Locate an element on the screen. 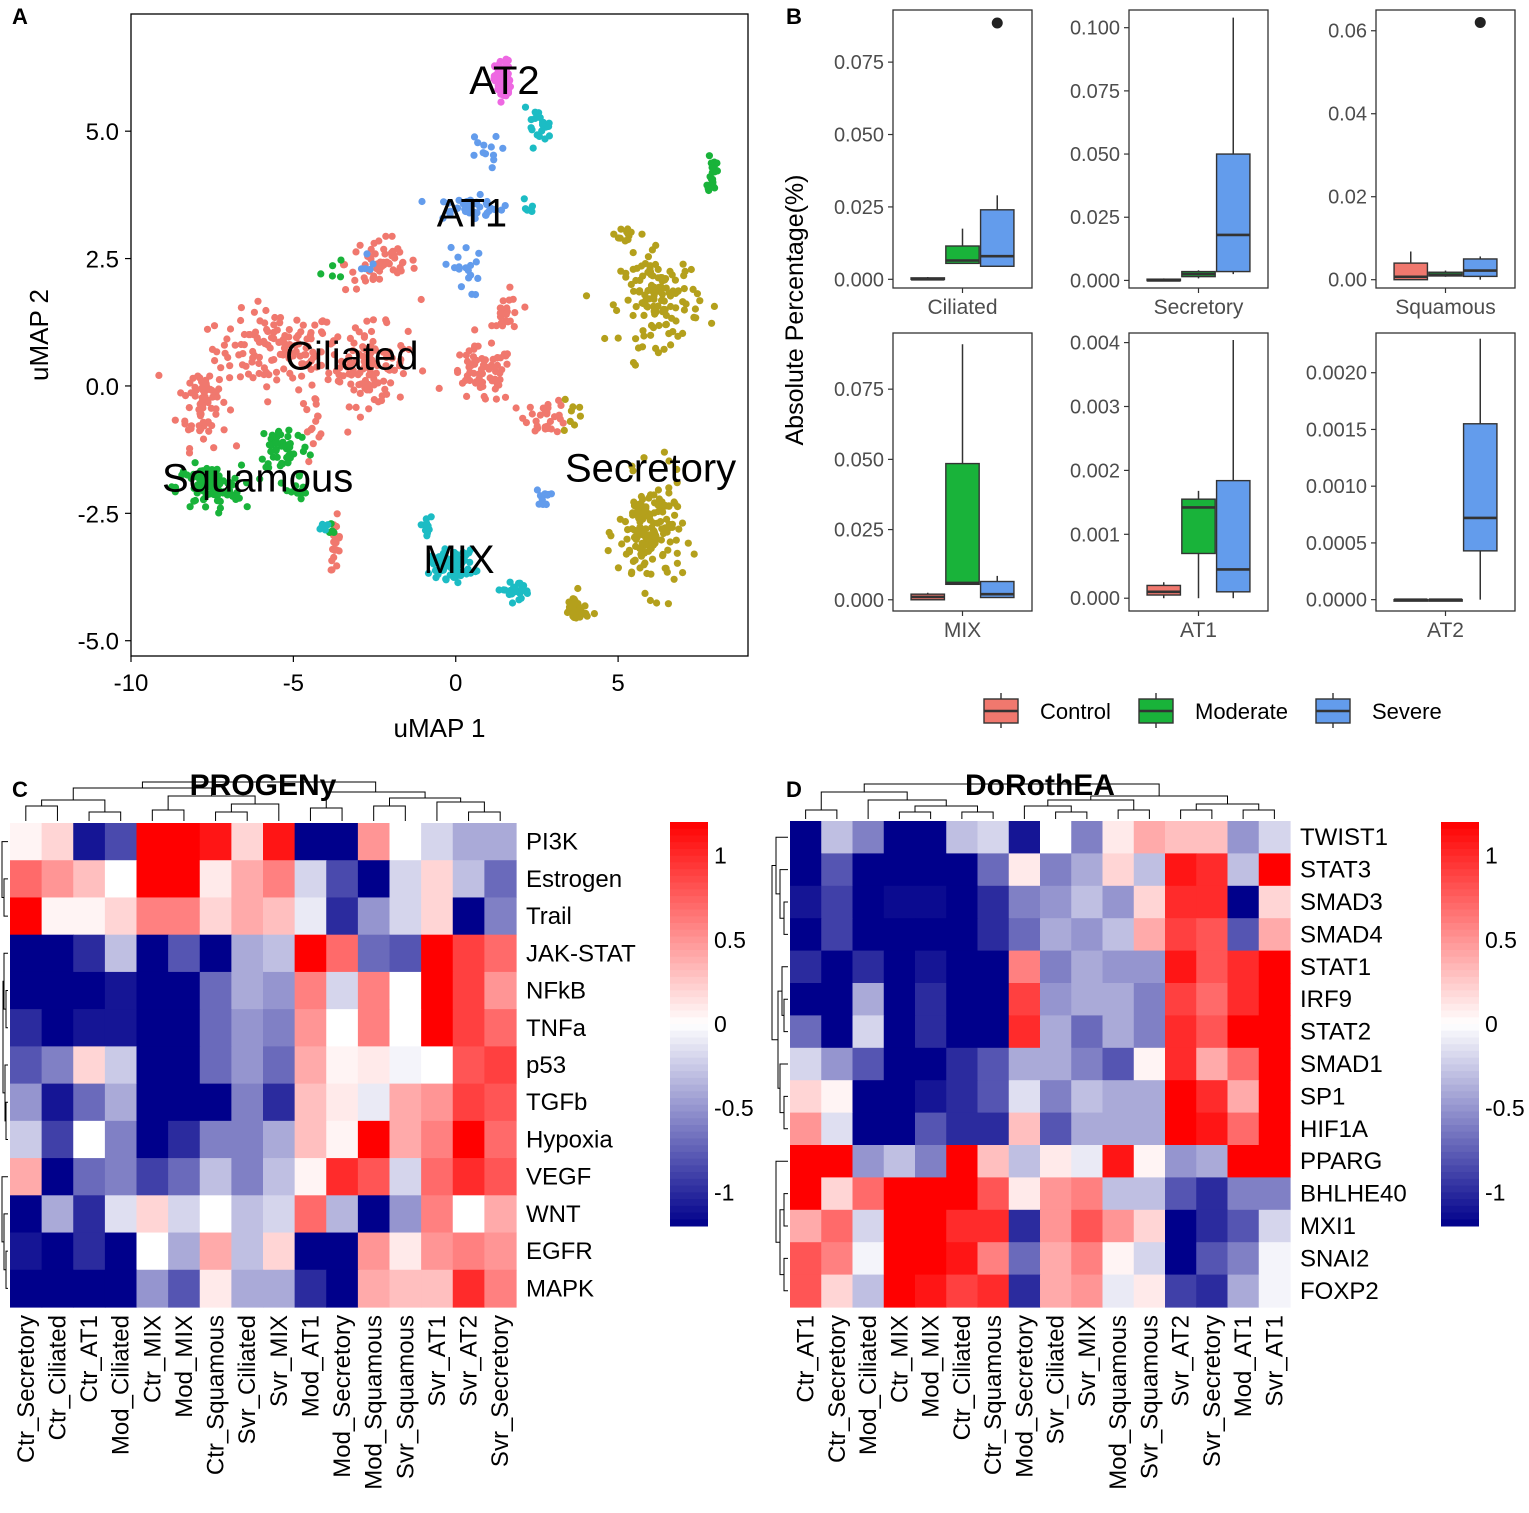  column-label: Ctr_Secretory is located at coordinates (26, 1389).